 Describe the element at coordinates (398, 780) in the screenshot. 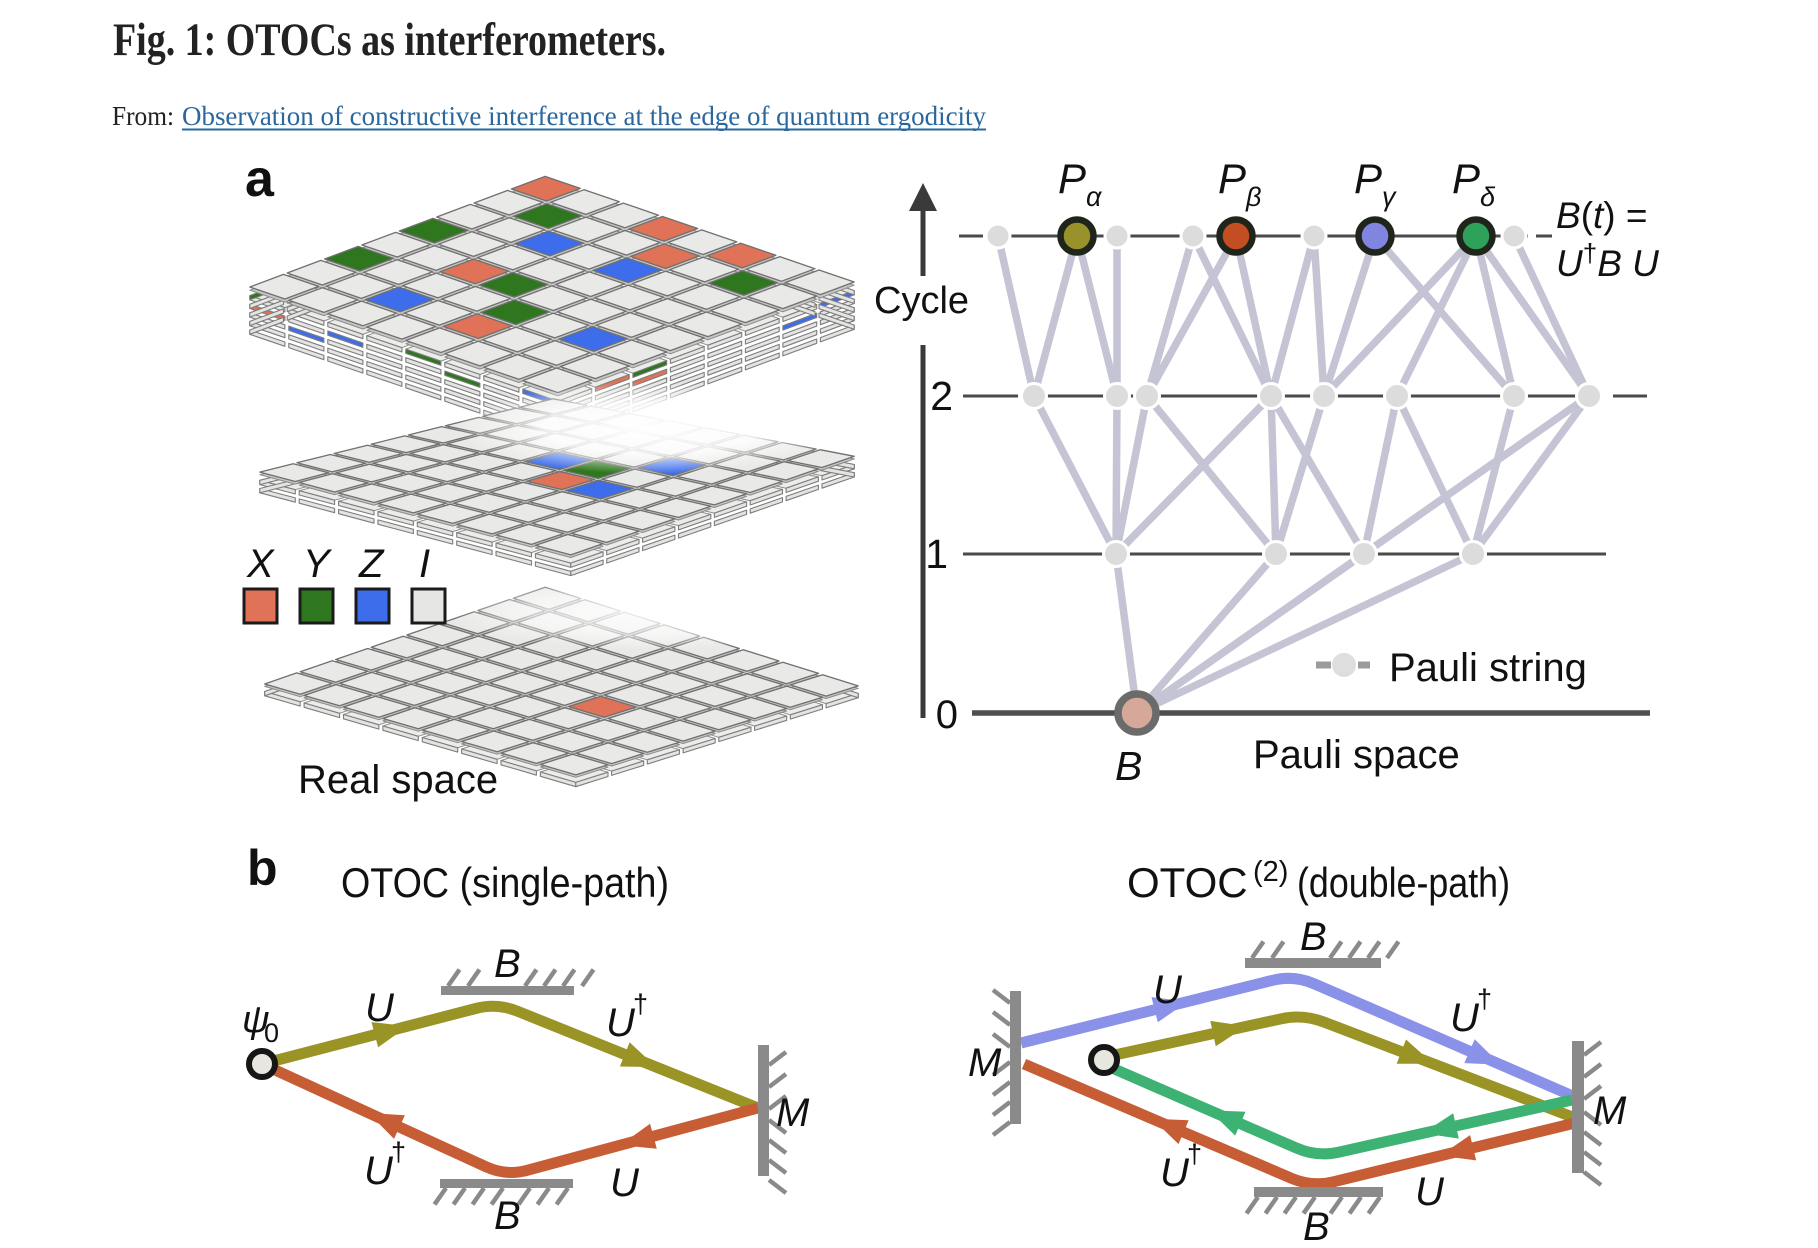

I see `svg-text: Real space` at that location.